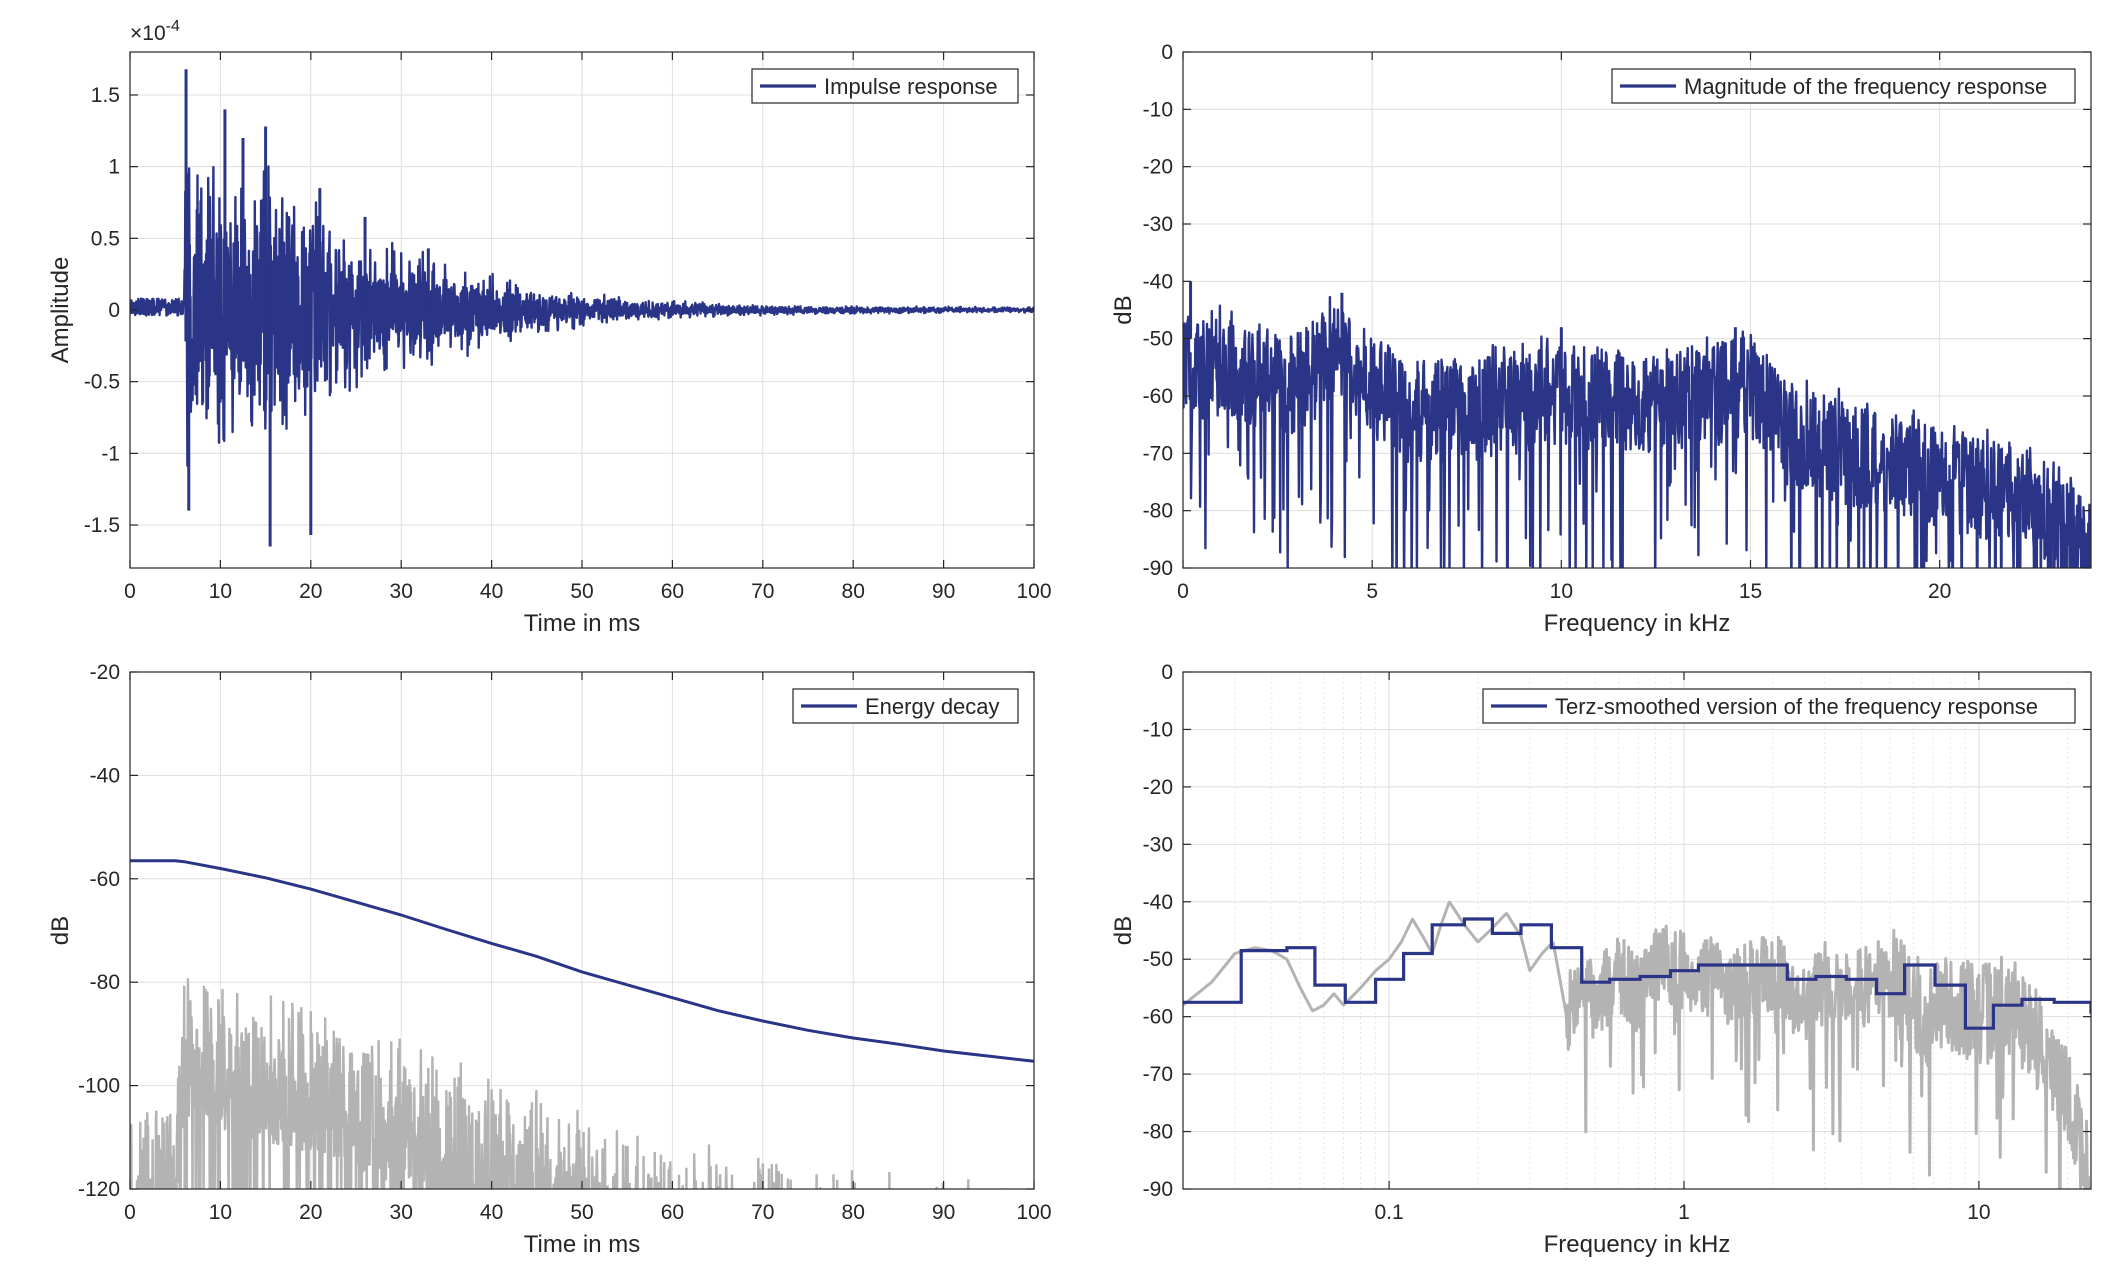 The height and width of the screenshot is (1276, 2126). Describe the element at coordinates (102, 382) in the screenshot. I see `y-tick-label: -0.5` at that location.